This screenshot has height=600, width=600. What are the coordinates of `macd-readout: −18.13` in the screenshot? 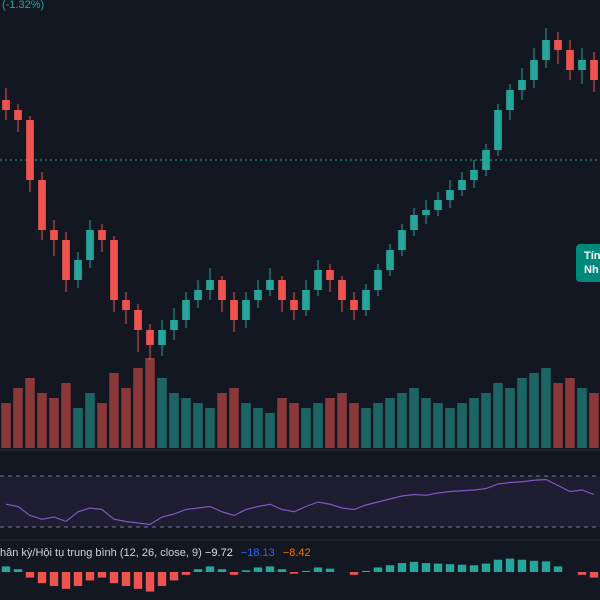 It's located at (258, 553).